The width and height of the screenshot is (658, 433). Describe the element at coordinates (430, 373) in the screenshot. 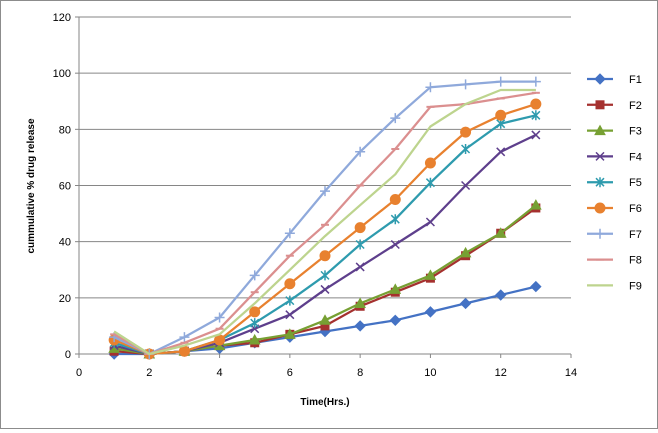

I see `x-tick-label: 10` at that location.